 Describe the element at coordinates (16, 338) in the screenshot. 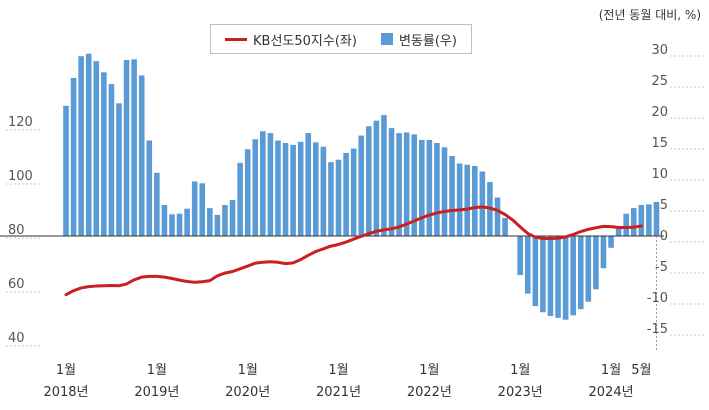

I see `left-tick-label: 40` at that location.